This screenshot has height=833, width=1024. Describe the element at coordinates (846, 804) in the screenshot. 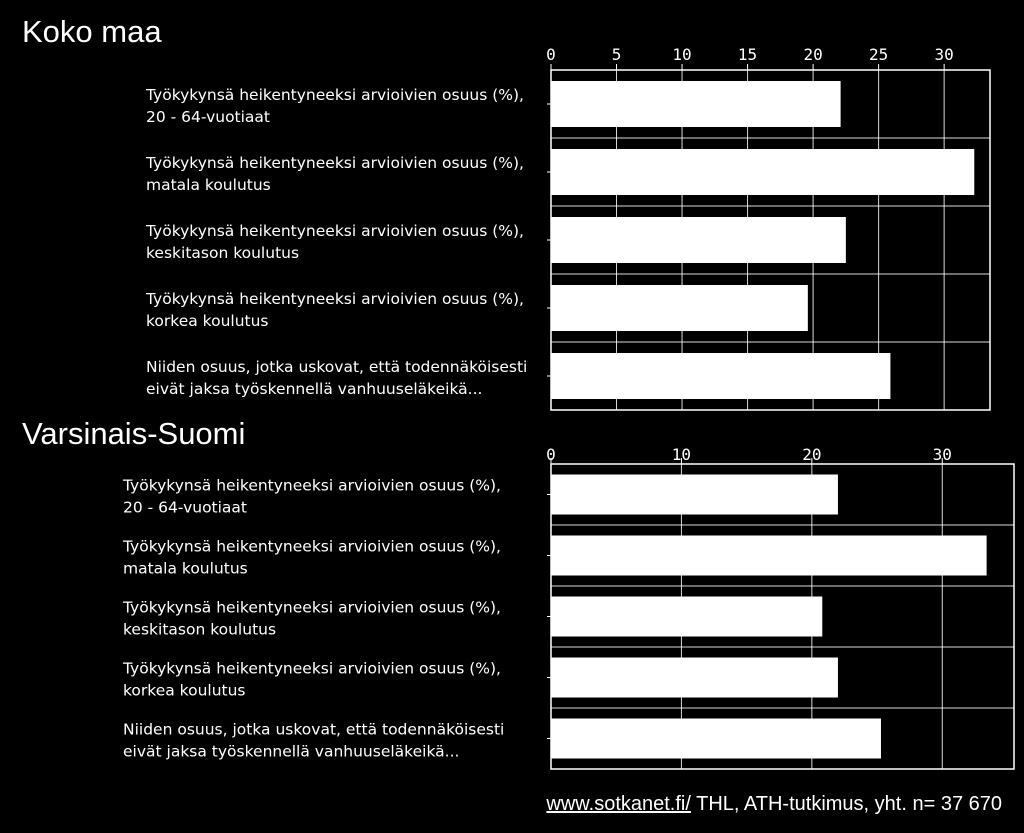

I see `source-text: THL, ATH-tutkimus, yht. n= 37 670` at that location.